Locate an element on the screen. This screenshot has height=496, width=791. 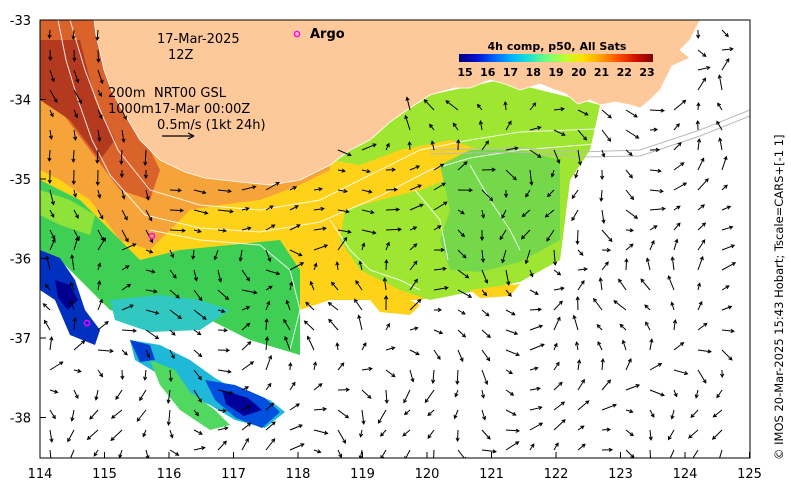
y-tick-label: -35 is located at coordinates (20, 180).